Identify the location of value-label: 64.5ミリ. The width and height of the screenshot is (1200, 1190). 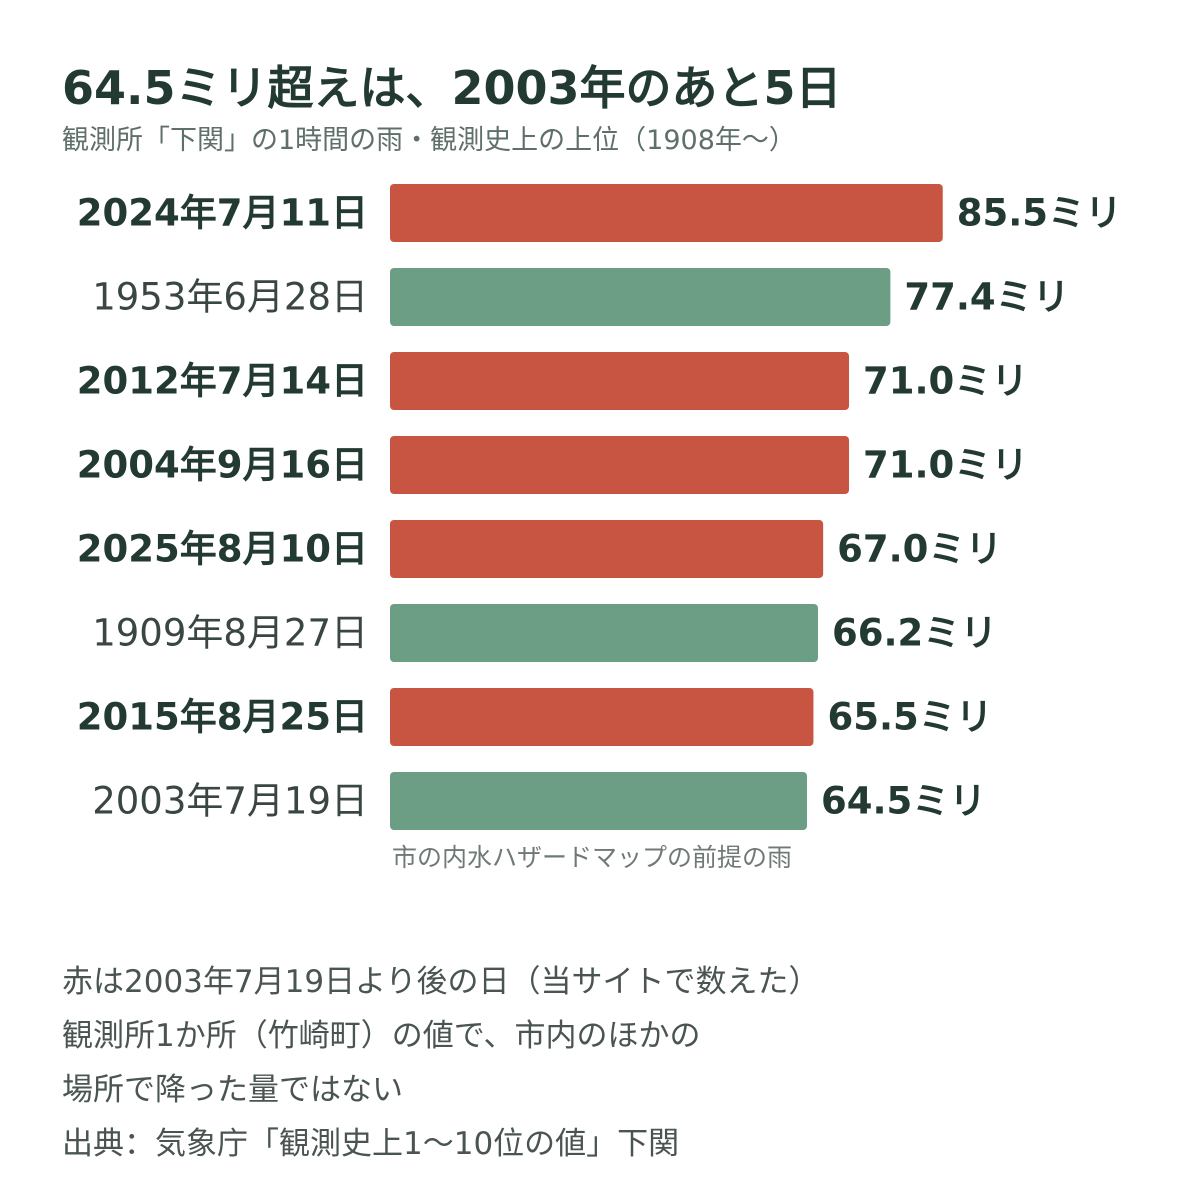
(903, 801).